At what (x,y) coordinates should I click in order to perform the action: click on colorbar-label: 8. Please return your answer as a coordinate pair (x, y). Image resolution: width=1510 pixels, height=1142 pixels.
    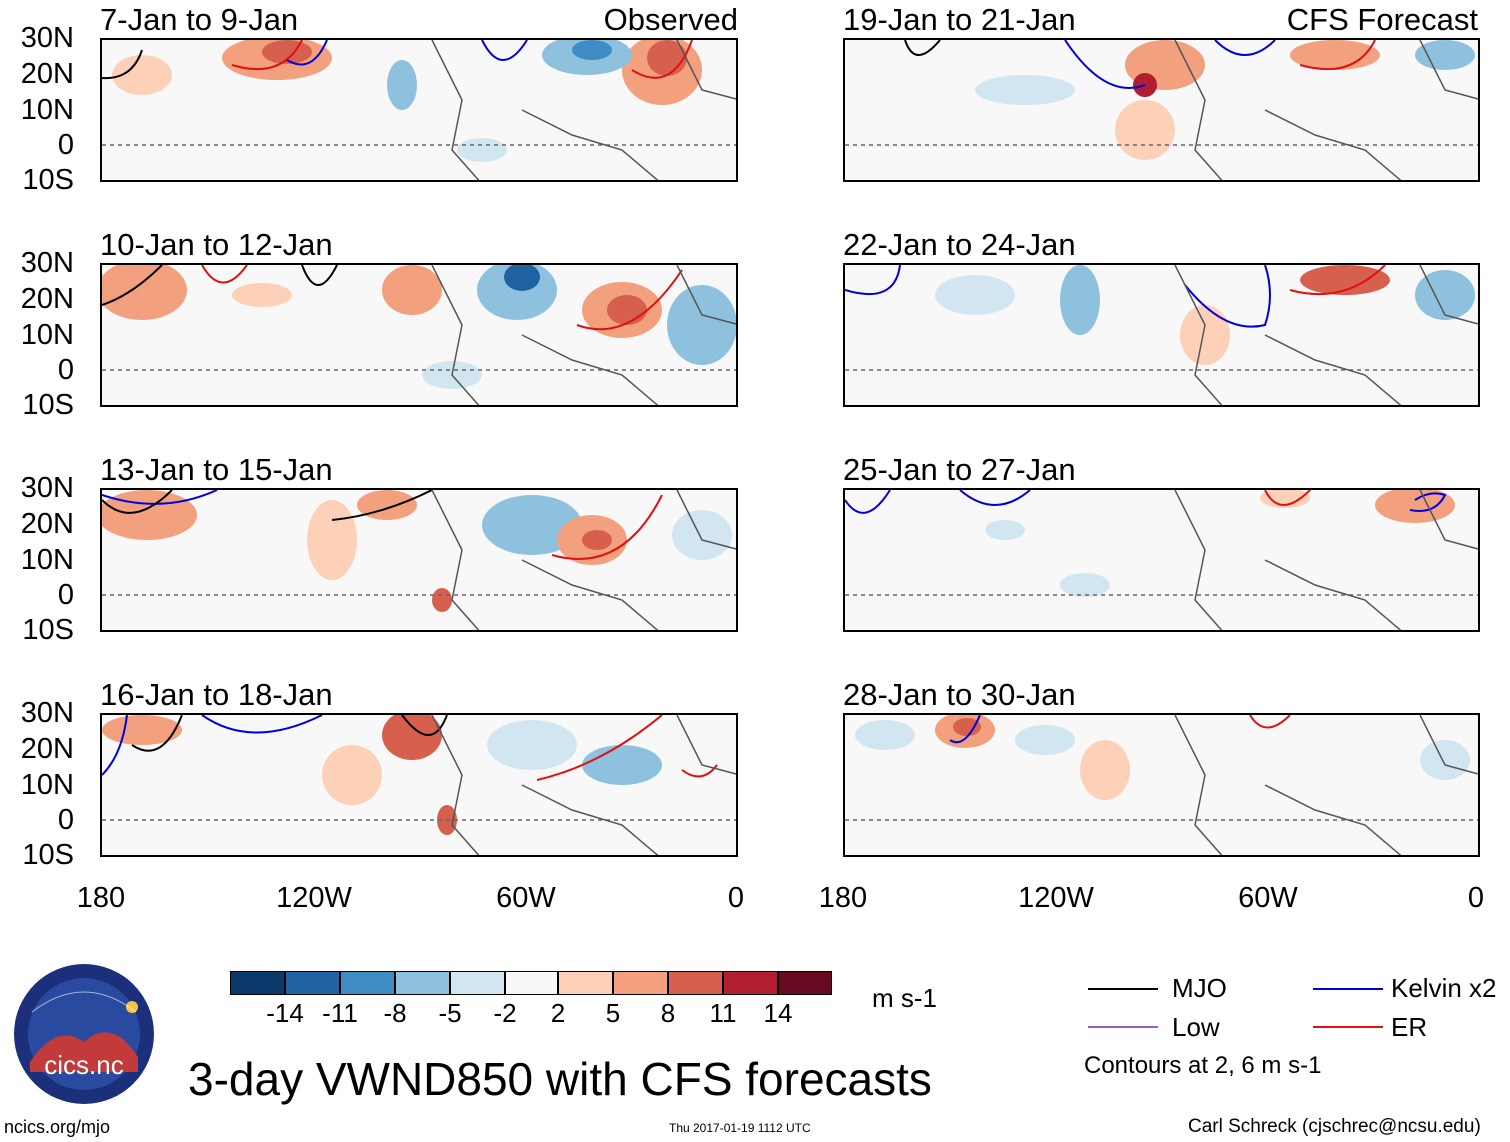
    Looking at the image, I should click on (668, 1013).